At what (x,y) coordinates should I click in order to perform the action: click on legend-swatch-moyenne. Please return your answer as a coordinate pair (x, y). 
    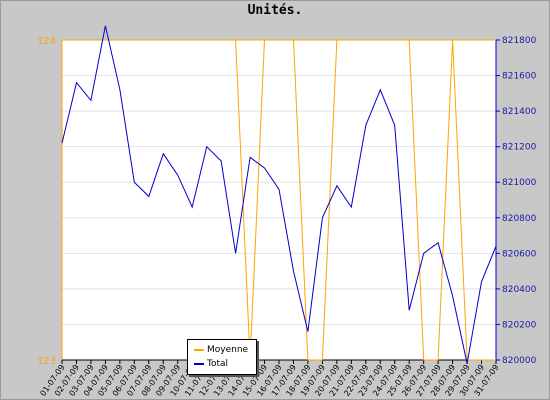
    Looking at the image, I should click on (199, 350).